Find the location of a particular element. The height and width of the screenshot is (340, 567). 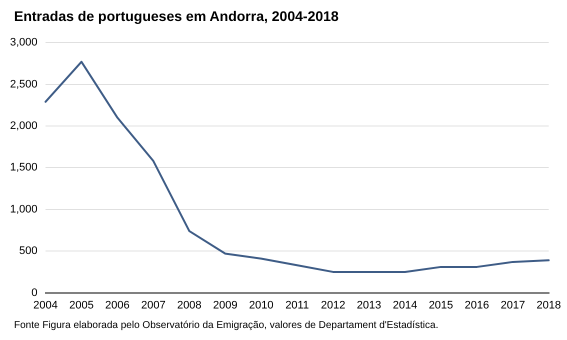

y-tick-label: 1,000 is located at coordinates (24, 209).